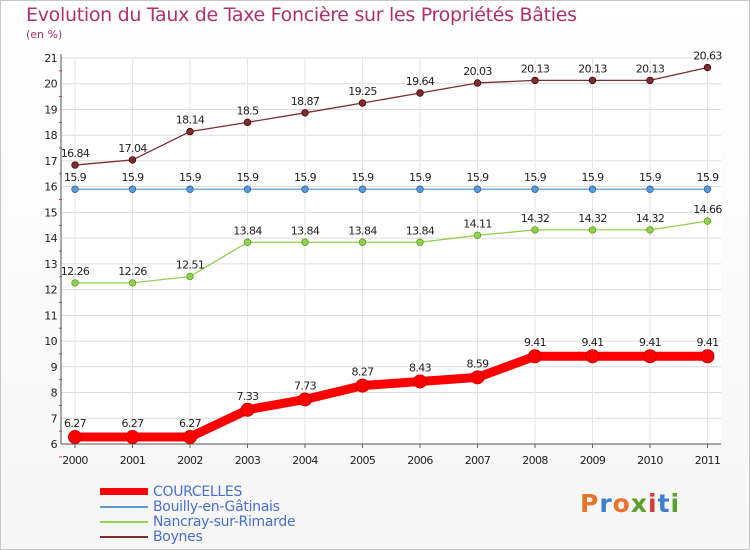  I want to click on logo-letter: t, so click(664, 503).